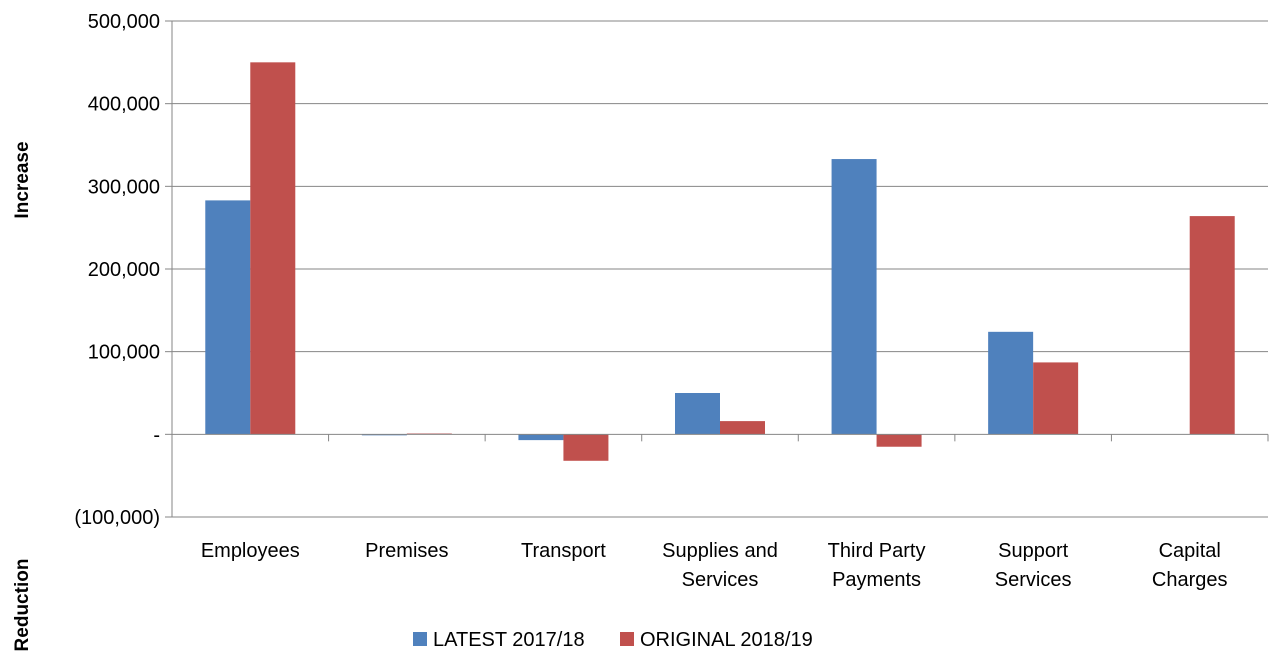 The height and width of the screenshot is (657, 1271). I want to click on category-label: Transport, so click(563, 551).